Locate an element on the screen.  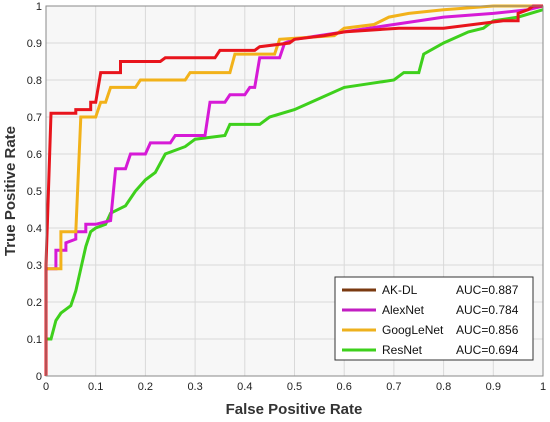
x-tick-label: 1 is located at coordinates (543, 387).